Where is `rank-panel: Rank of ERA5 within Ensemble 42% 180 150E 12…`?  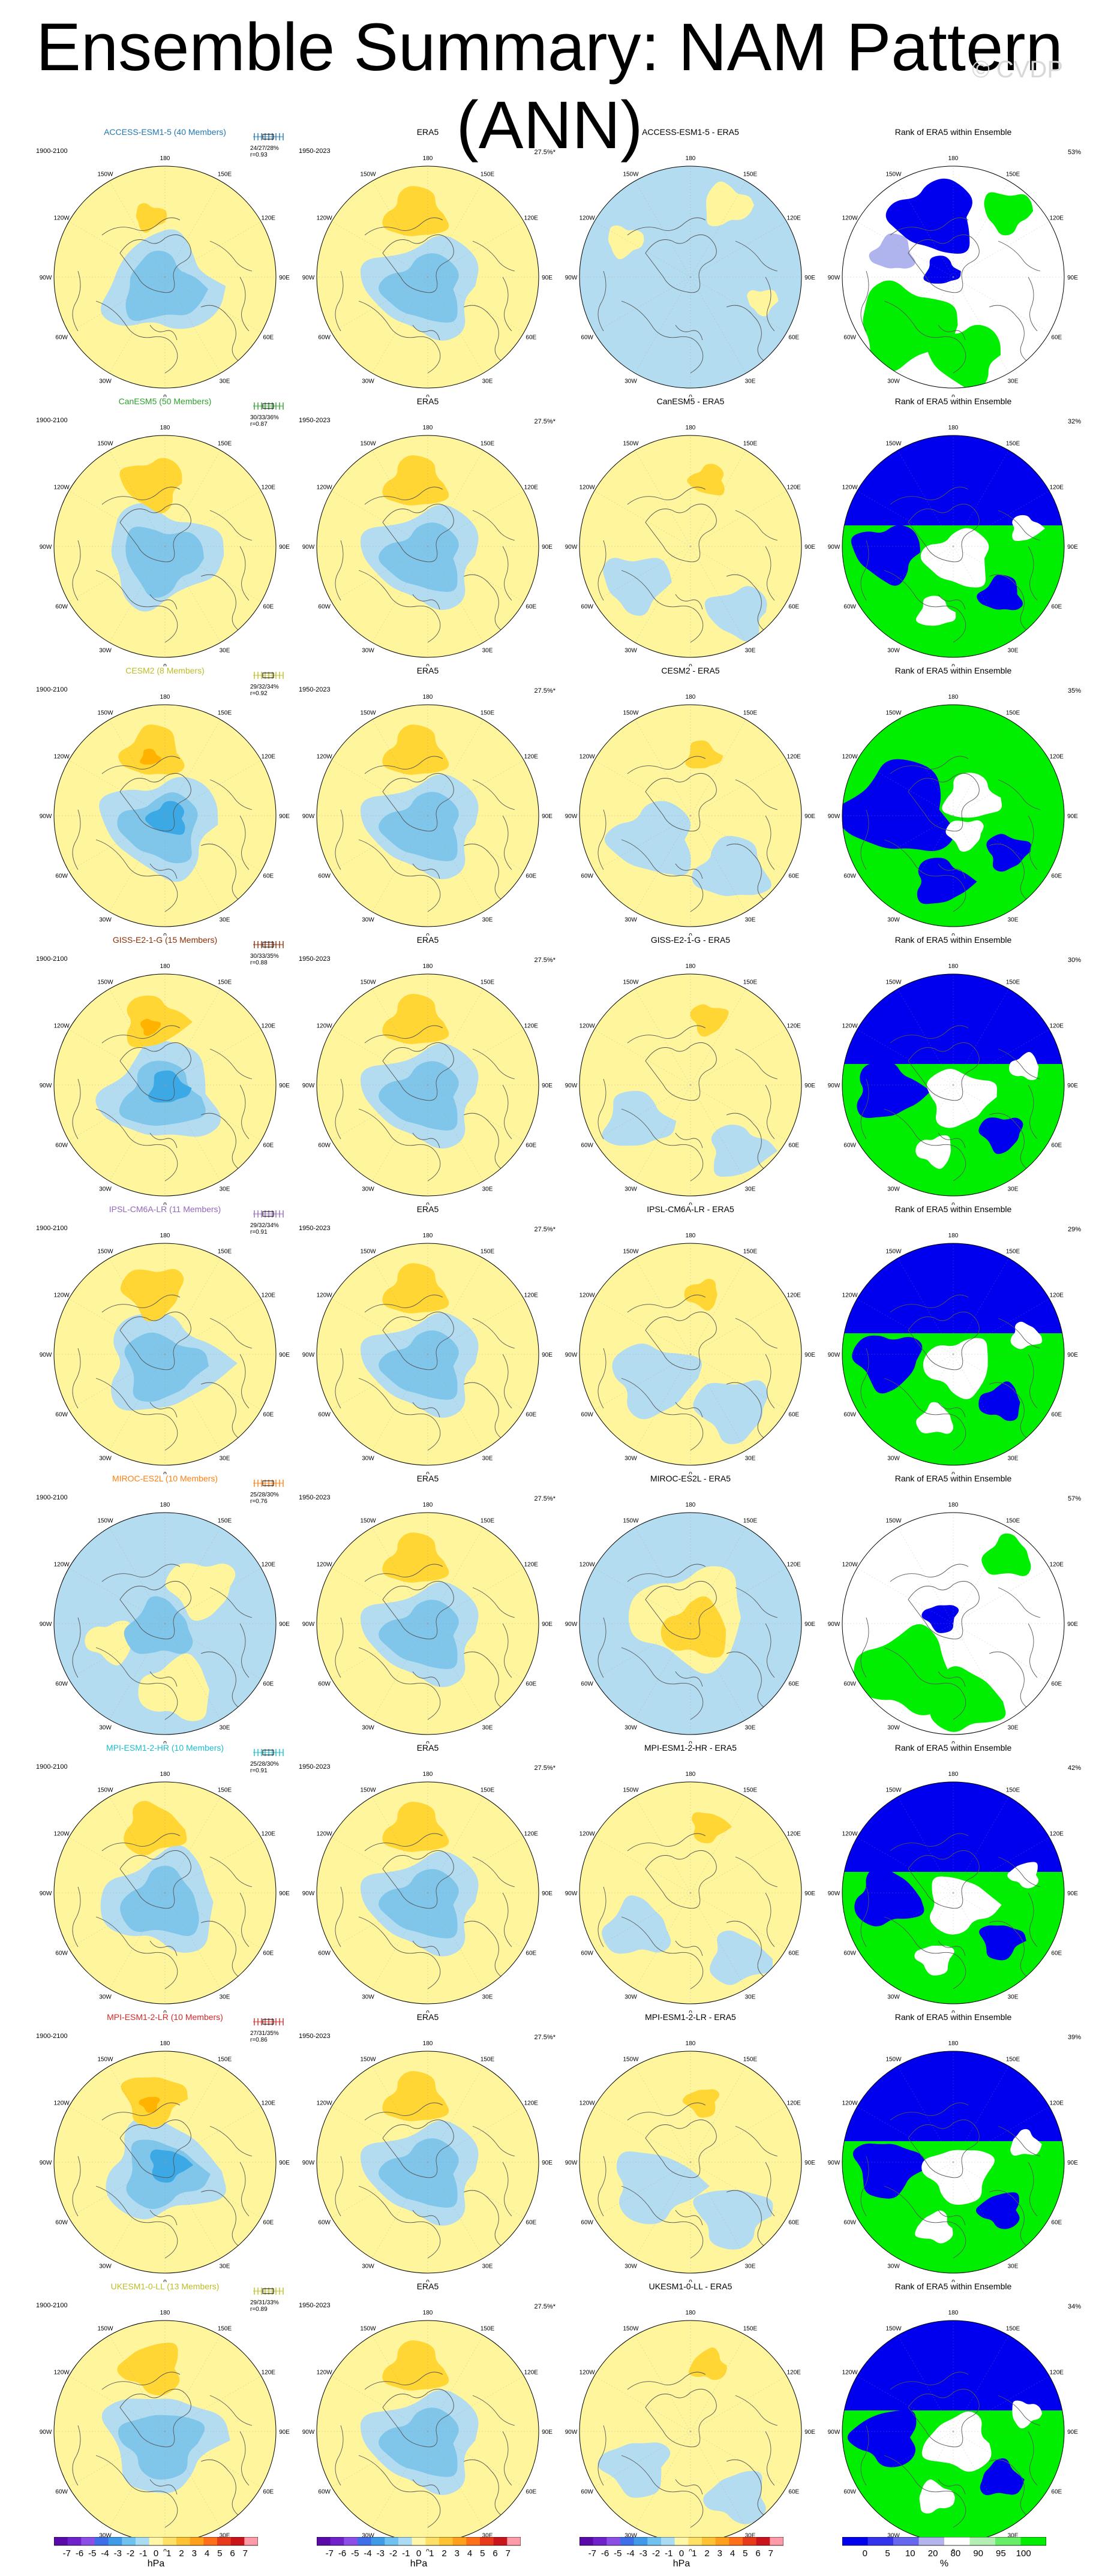 rank-panel: Rank of ERA5 within Ensemble 42% 180 150E 12… is located at coordinates (953, 1878).